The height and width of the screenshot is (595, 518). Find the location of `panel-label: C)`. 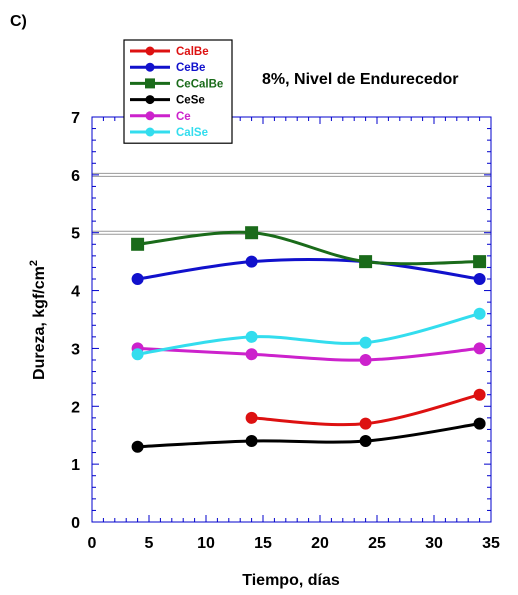

panel-label: C) is located at coordinates (18, 21).